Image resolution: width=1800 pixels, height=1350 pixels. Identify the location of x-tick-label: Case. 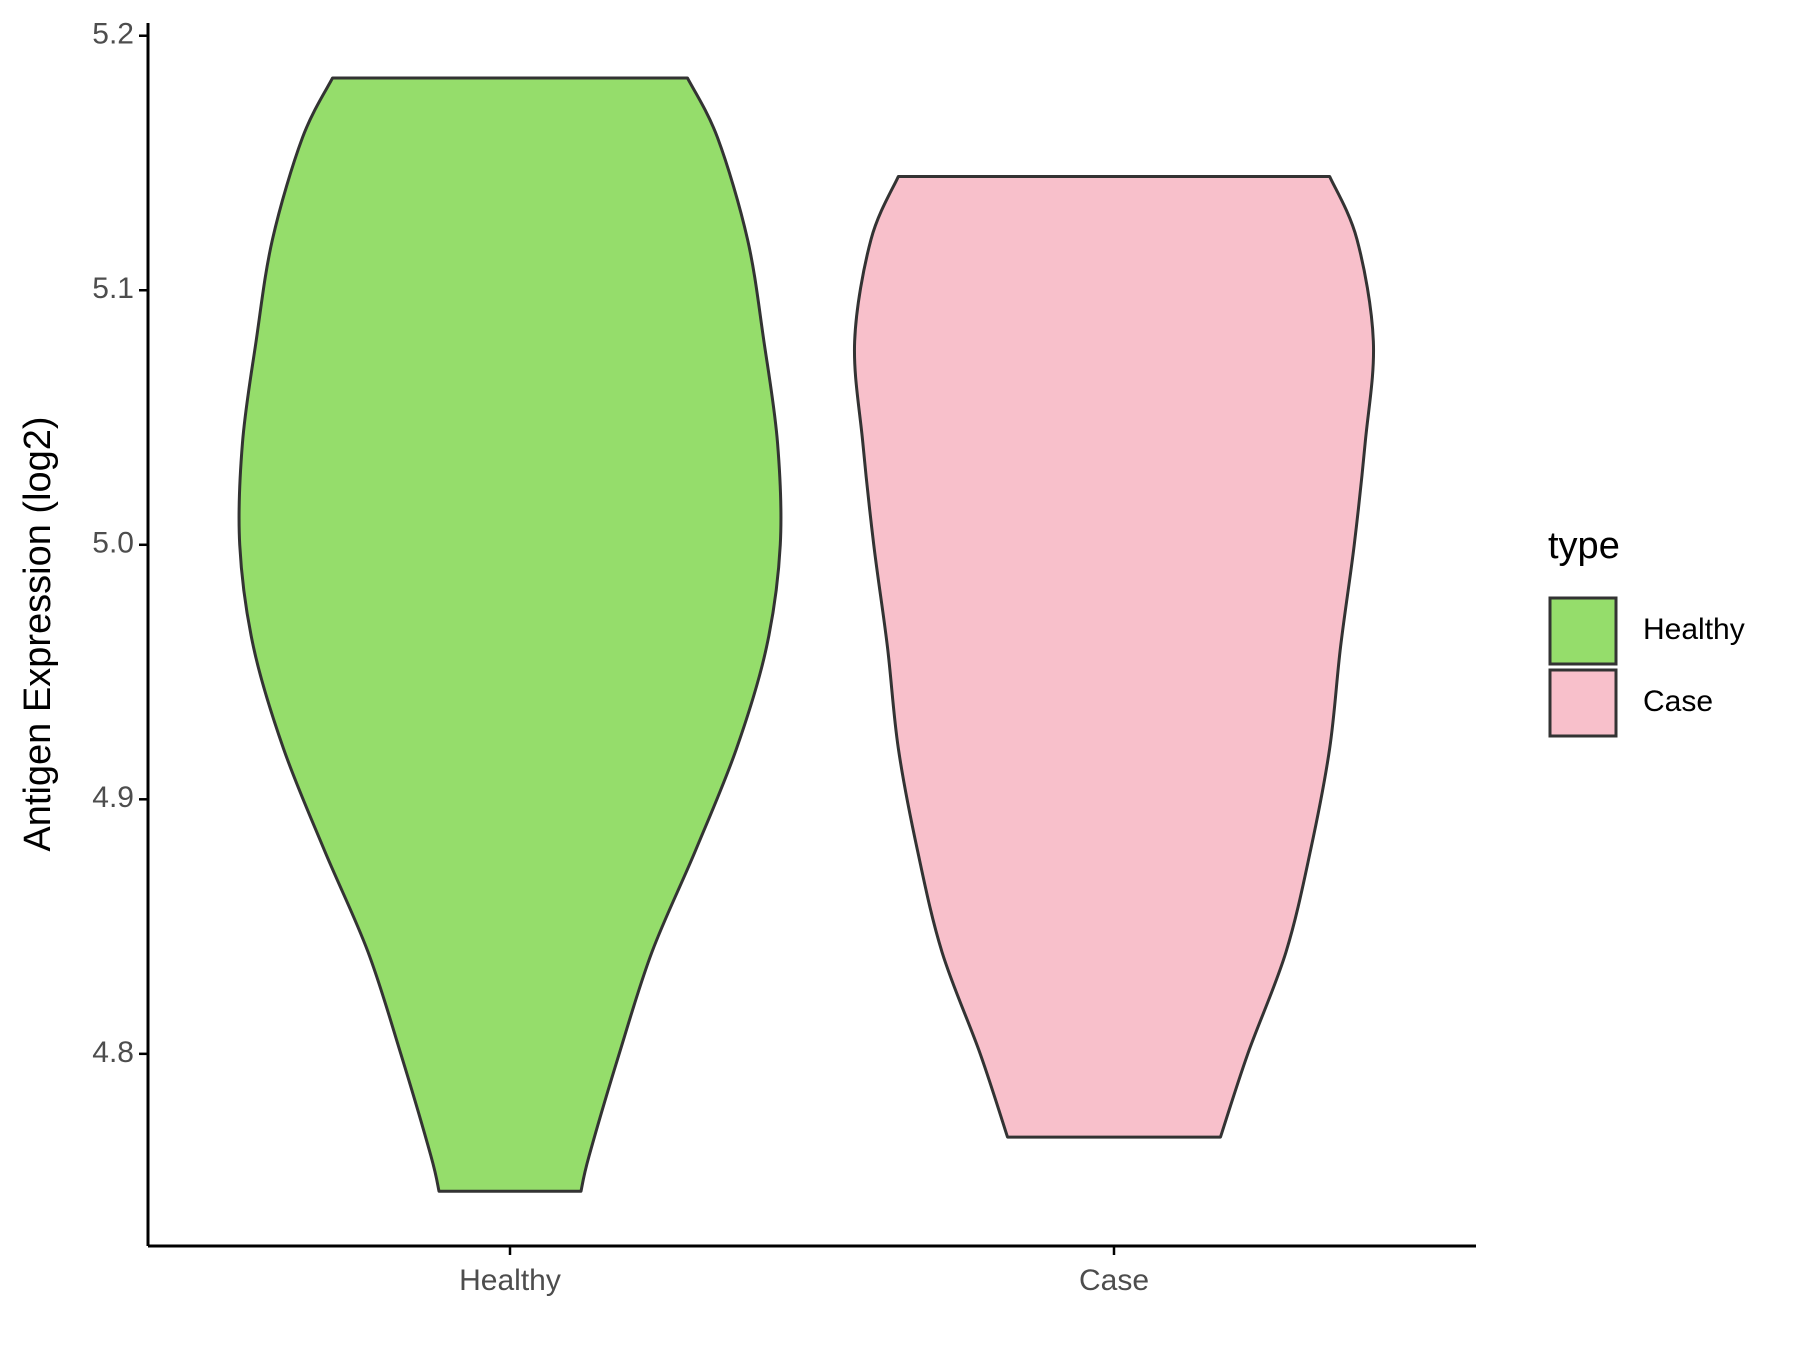
(1114, 1280).